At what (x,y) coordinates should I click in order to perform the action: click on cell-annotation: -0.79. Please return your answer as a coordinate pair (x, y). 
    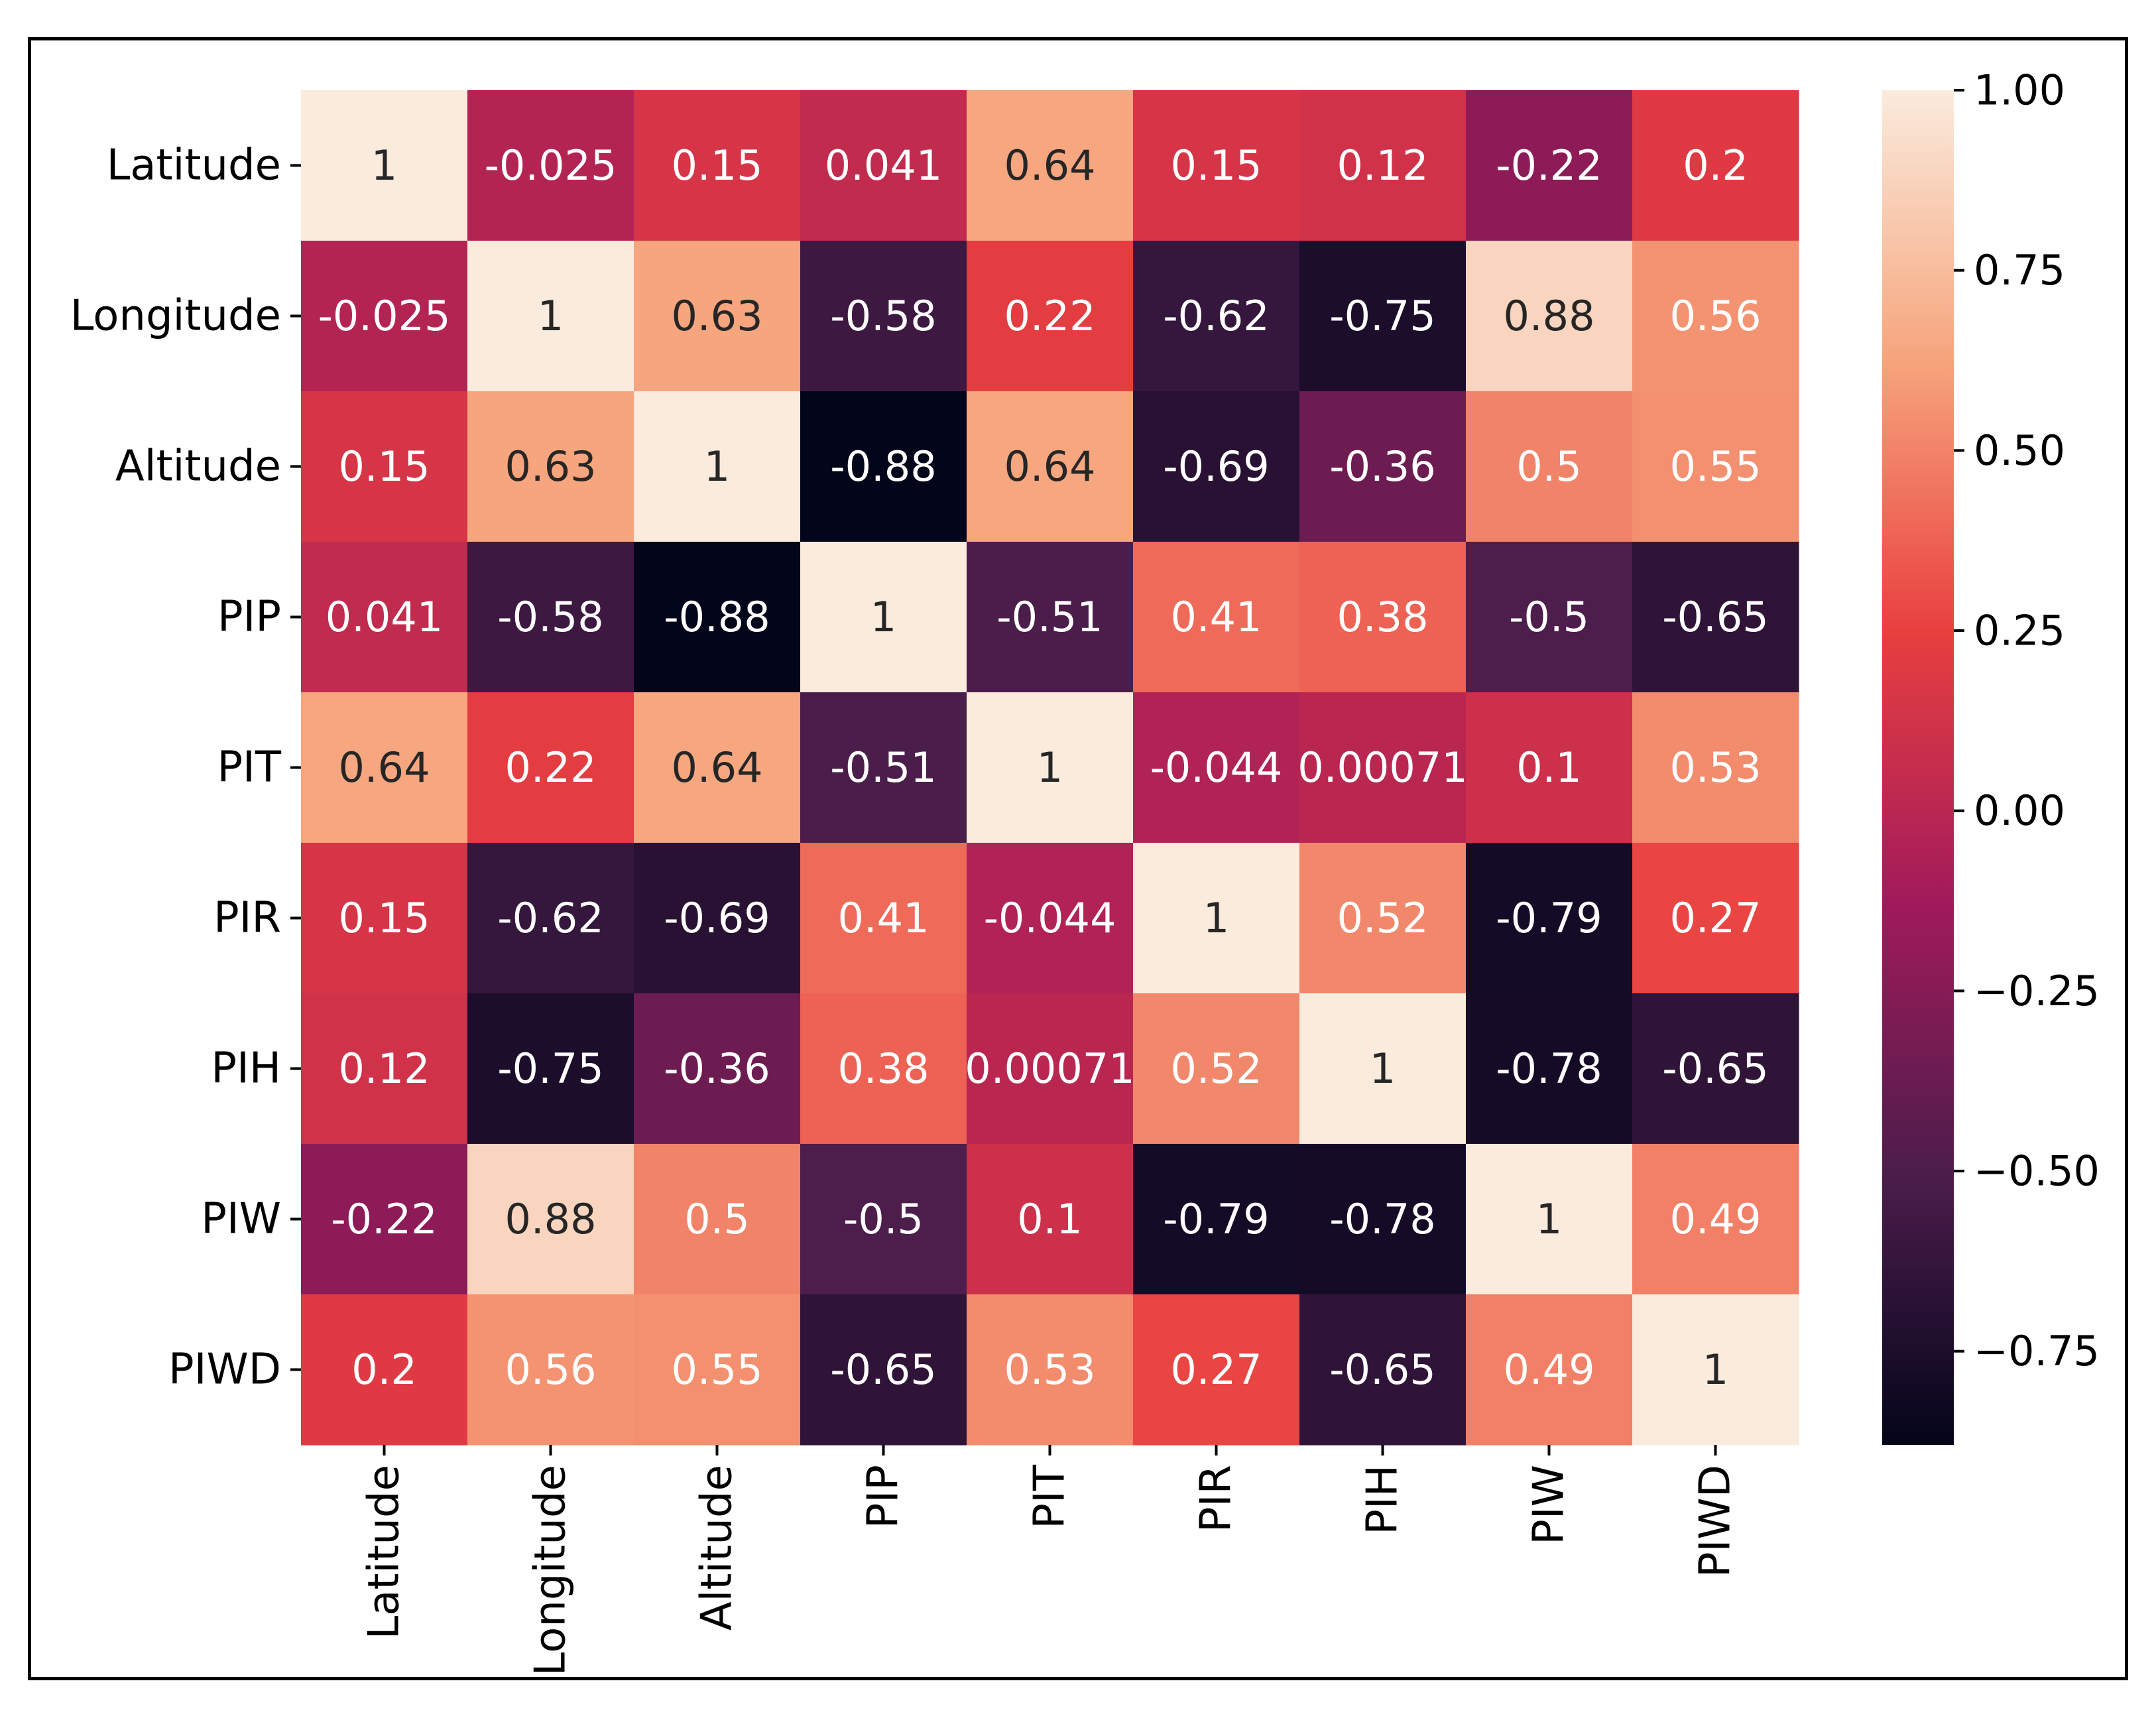
    Looking at the image, I should click on (1216, 1219).